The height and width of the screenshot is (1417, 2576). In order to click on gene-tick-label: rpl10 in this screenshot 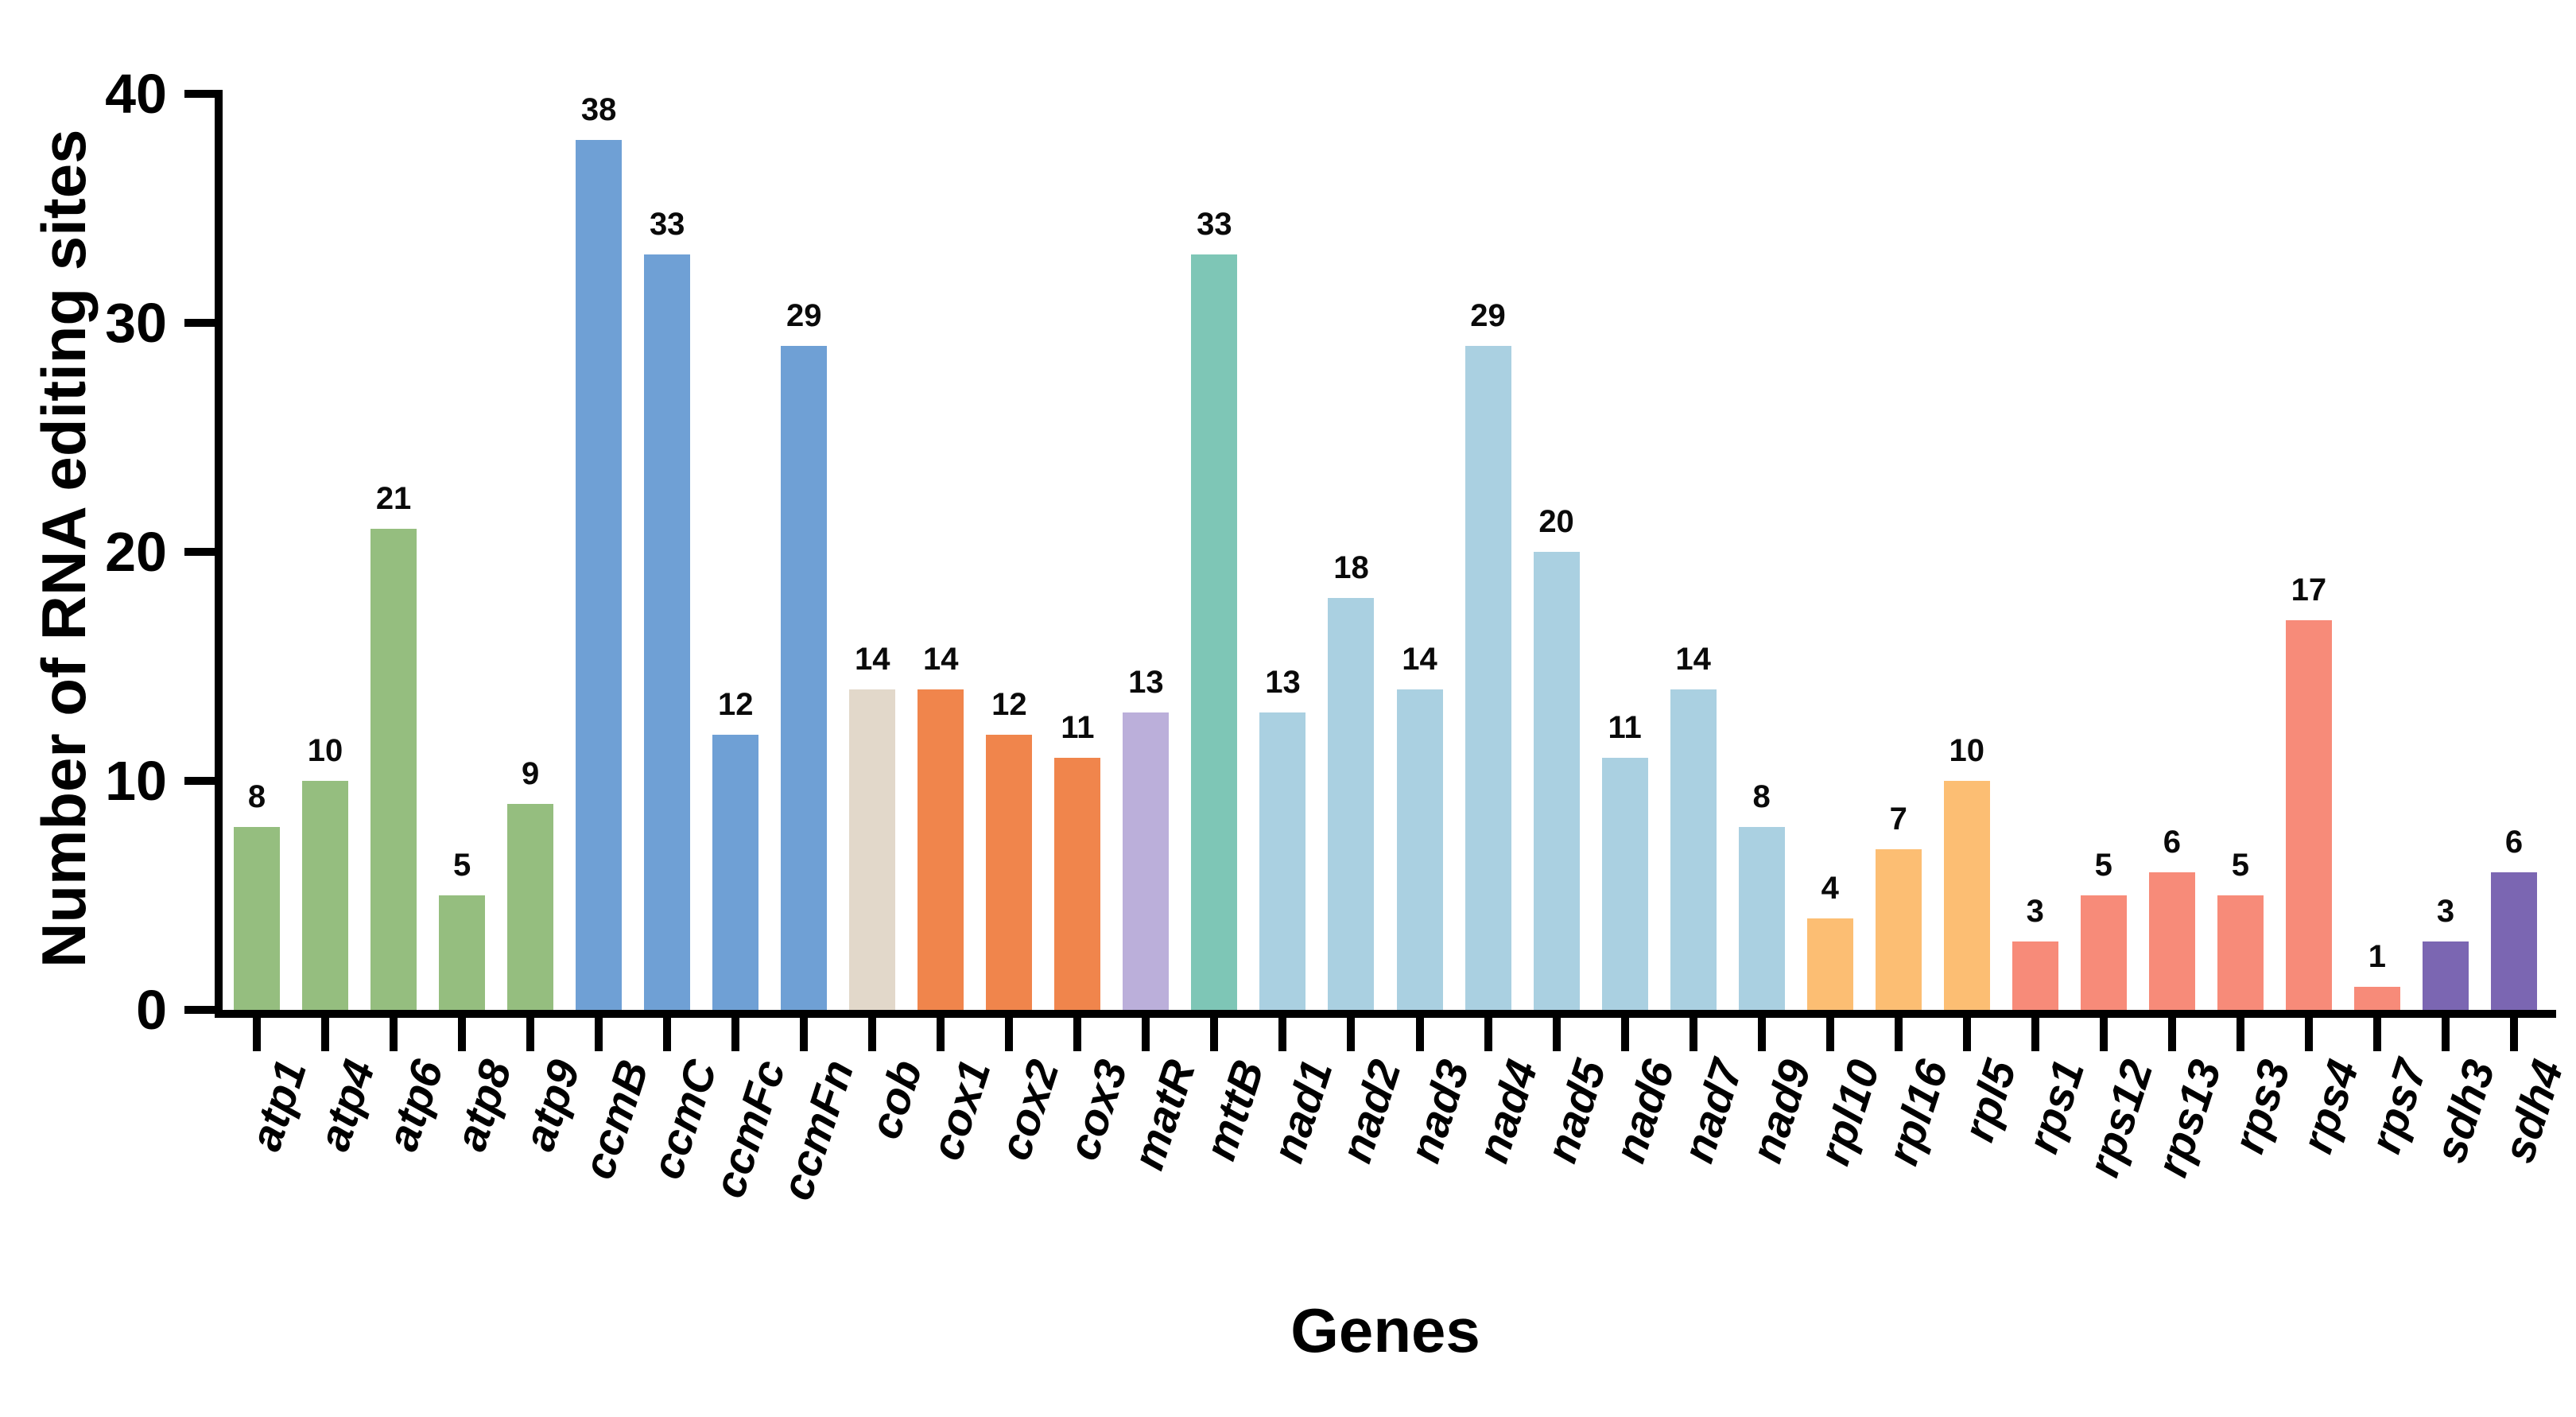, I will do `click(1848, 1112)`.